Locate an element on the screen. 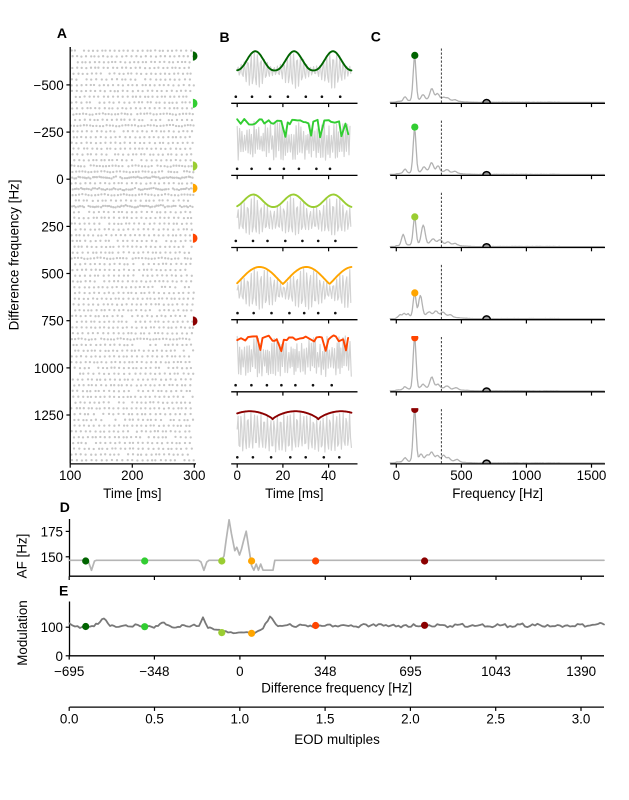 Image resolution: width=629 pixels, height=800 pixels. svg-text: 1.5 is located at coordinates (325, 718).